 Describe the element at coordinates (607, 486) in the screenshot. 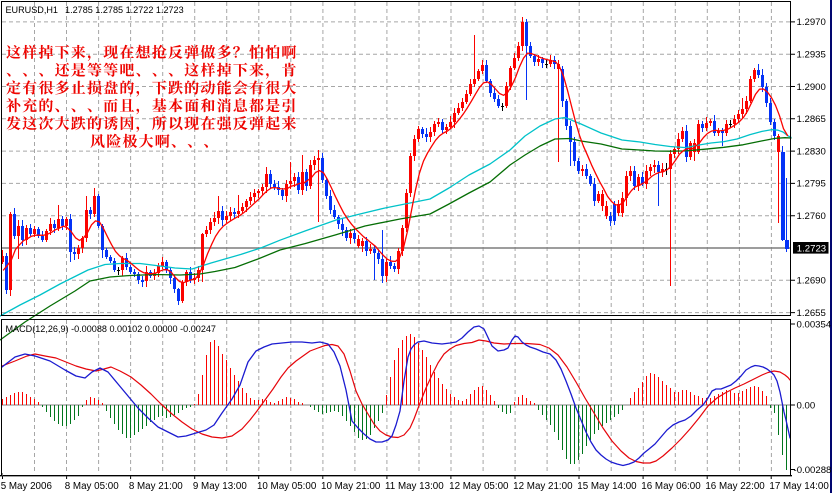

I see `svg-text: 15 May 14:00` at that location.